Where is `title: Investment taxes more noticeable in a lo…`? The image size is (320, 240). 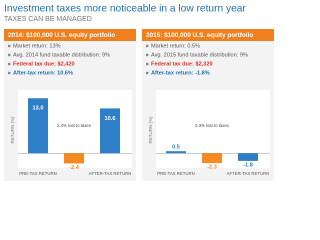 title: Investment taxes more noticeable in a lo… is located at coordinates (125, 9).